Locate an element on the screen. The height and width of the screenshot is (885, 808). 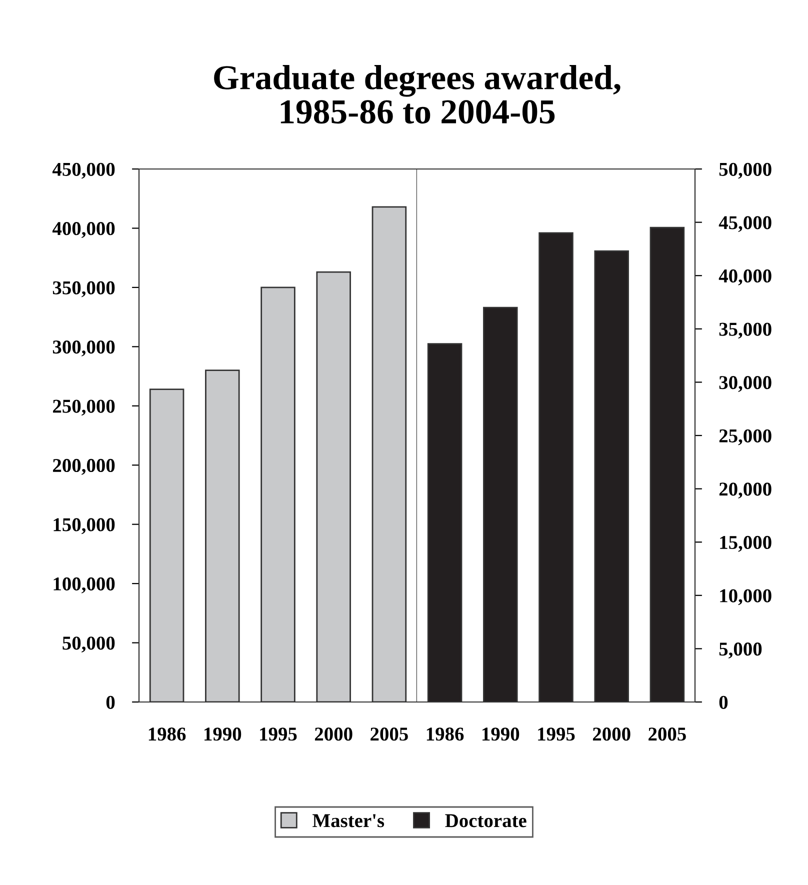
y-tick-label: 150,000 is located at coordinates (84, 526).